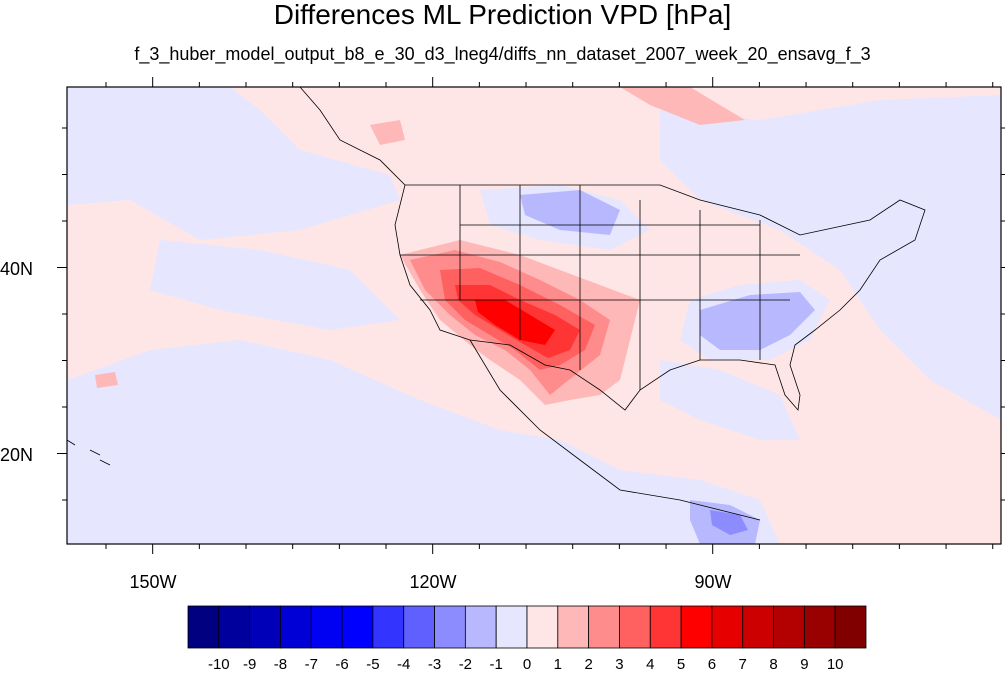  Describe the element at coordinates (615, 430) in the screenshot. I see `mexico-coast` at that location.